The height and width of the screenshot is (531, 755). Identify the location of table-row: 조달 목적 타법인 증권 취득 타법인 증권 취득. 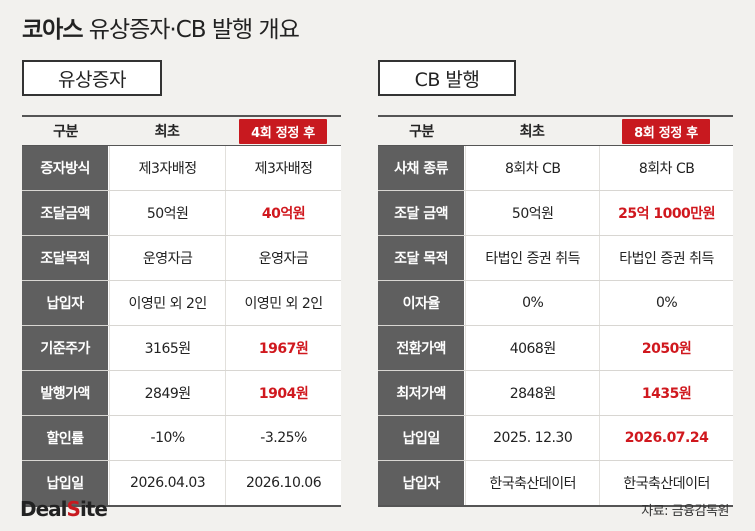
(556, 258).